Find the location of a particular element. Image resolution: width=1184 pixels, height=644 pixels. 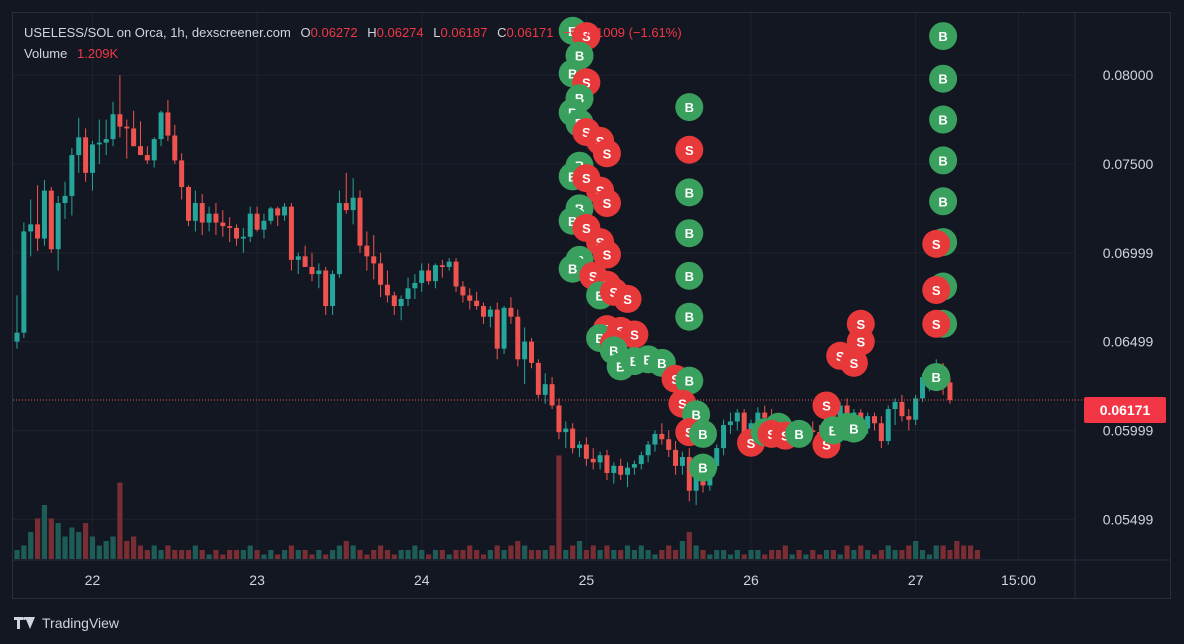

y-tick-label: 0.05999 is located at coordinates (1128, 431).